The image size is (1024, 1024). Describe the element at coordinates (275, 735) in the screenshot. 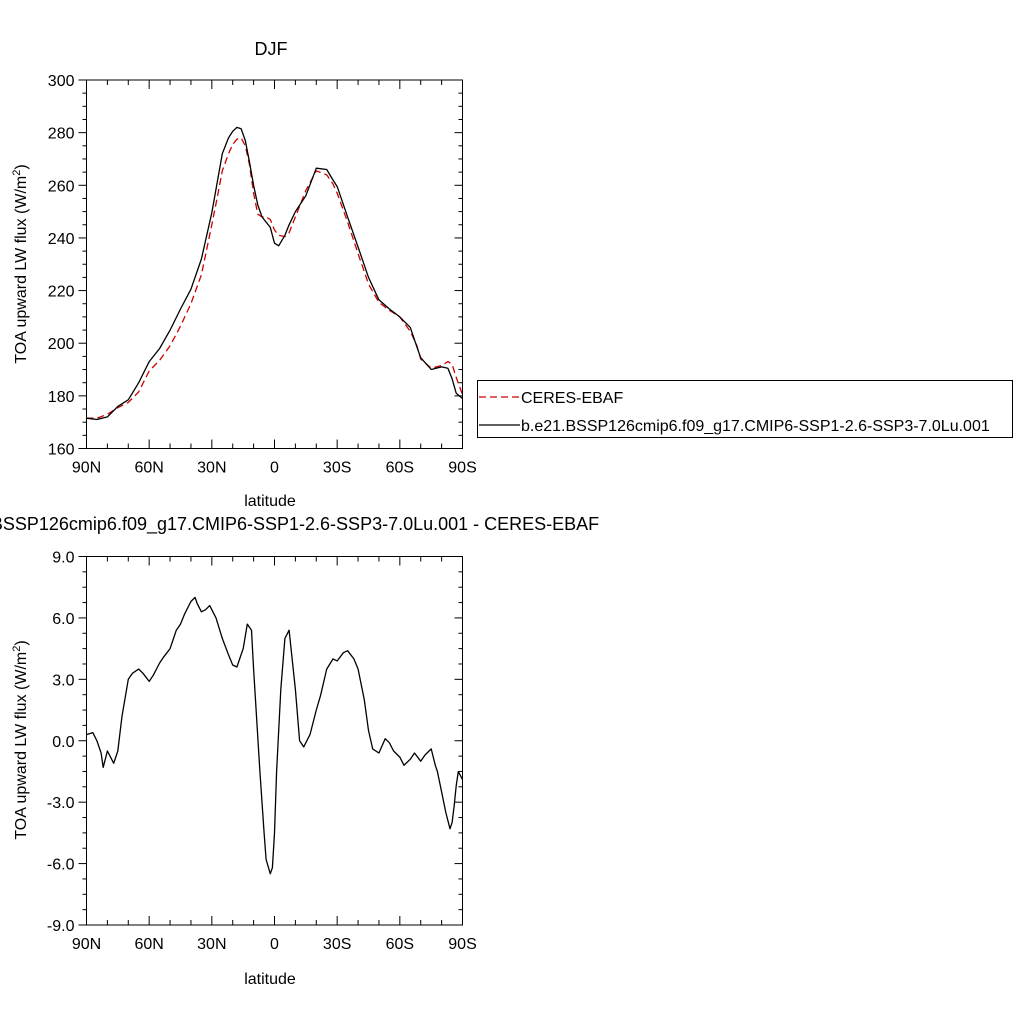

I see `bottom-series-0-line` at that location.